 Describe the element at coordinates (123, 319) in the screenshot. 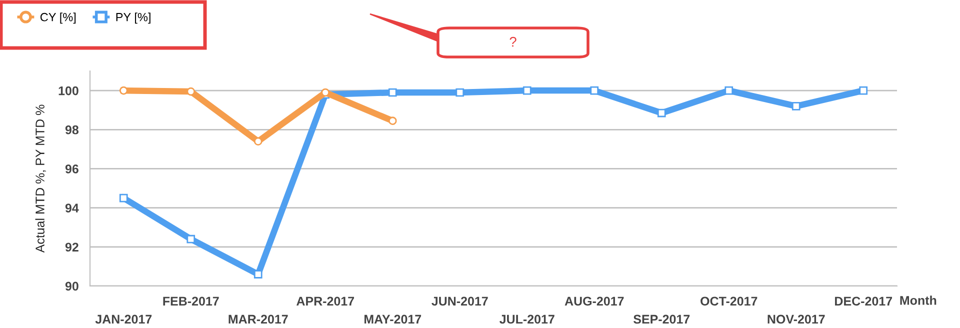

I see `x-tick-label: JAN-2017` at that location.